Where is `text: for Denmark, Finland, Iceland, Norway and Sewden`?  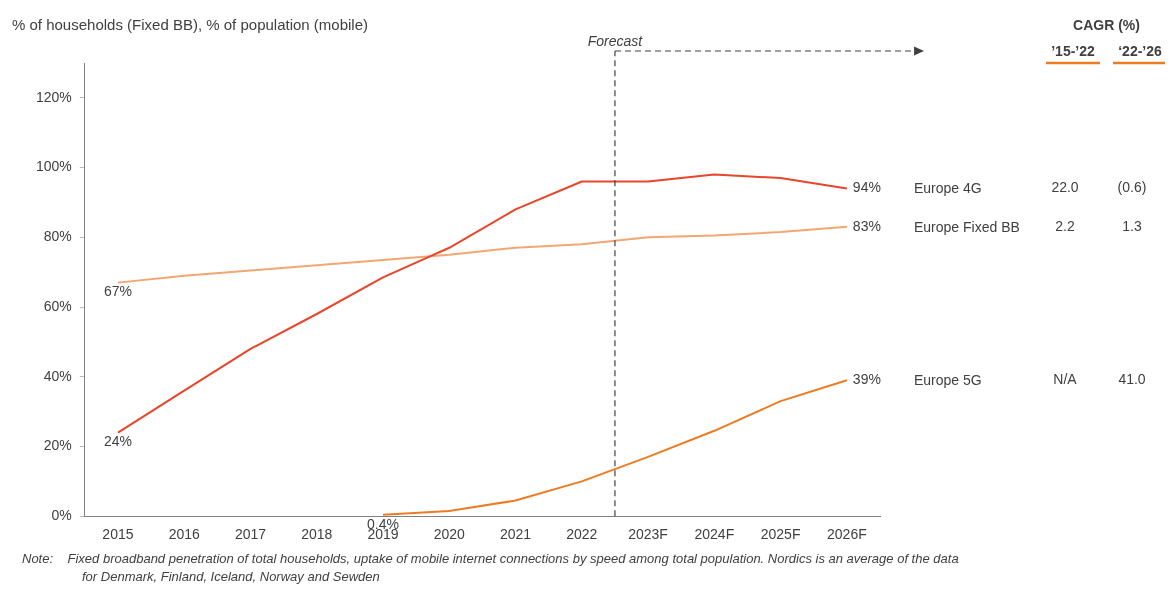 text: for Denmark, Finland, Iceland, Norway and Sewden is located at coordinates (231, 576).